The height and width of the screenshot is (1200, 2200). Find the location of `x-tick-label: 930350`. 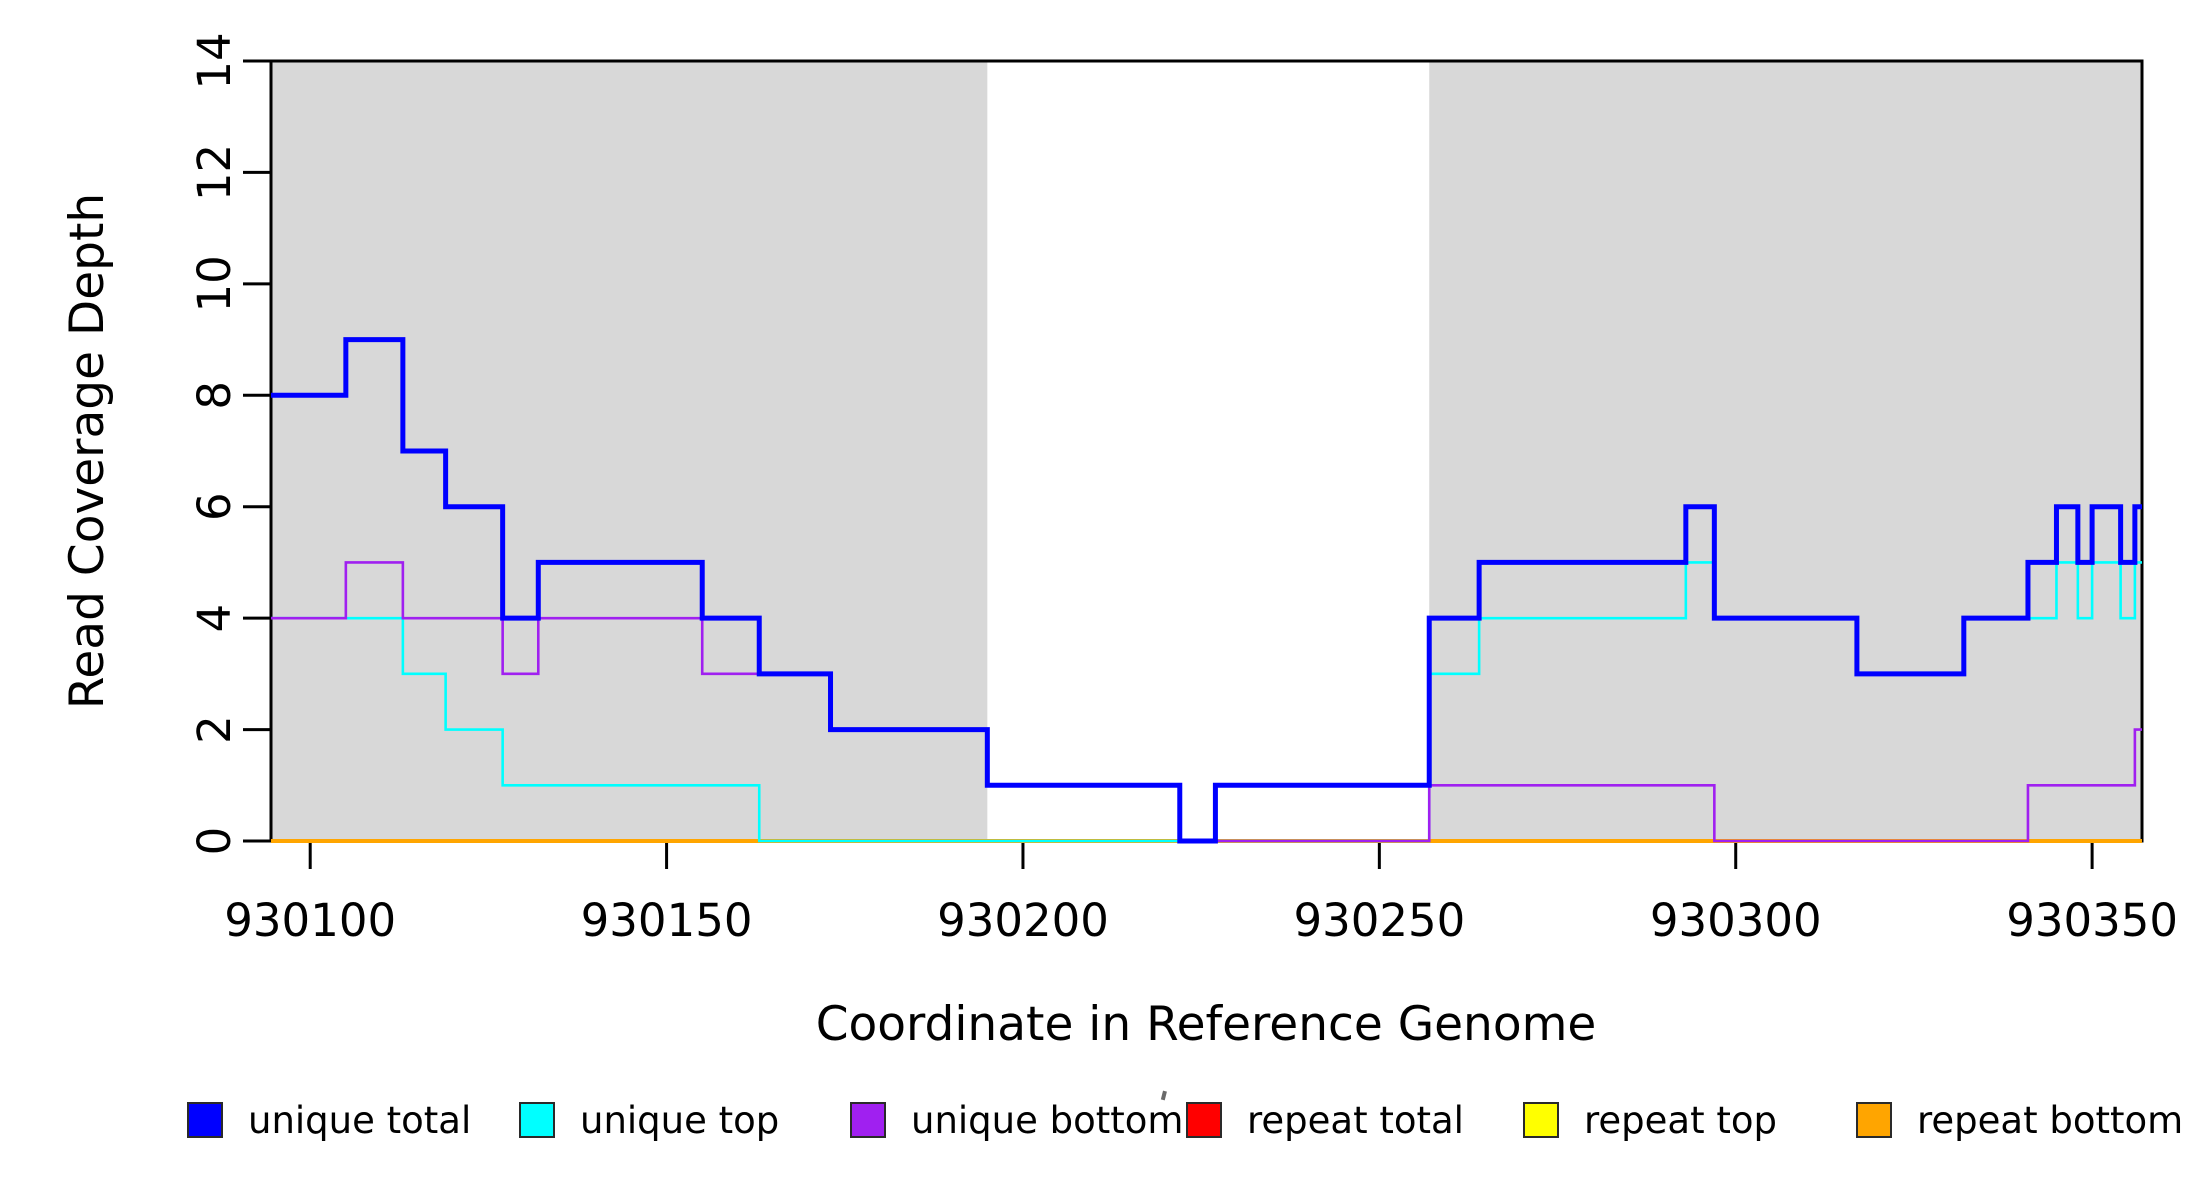

x-tick-label: 930350 is located at coordinates (2092, 920).